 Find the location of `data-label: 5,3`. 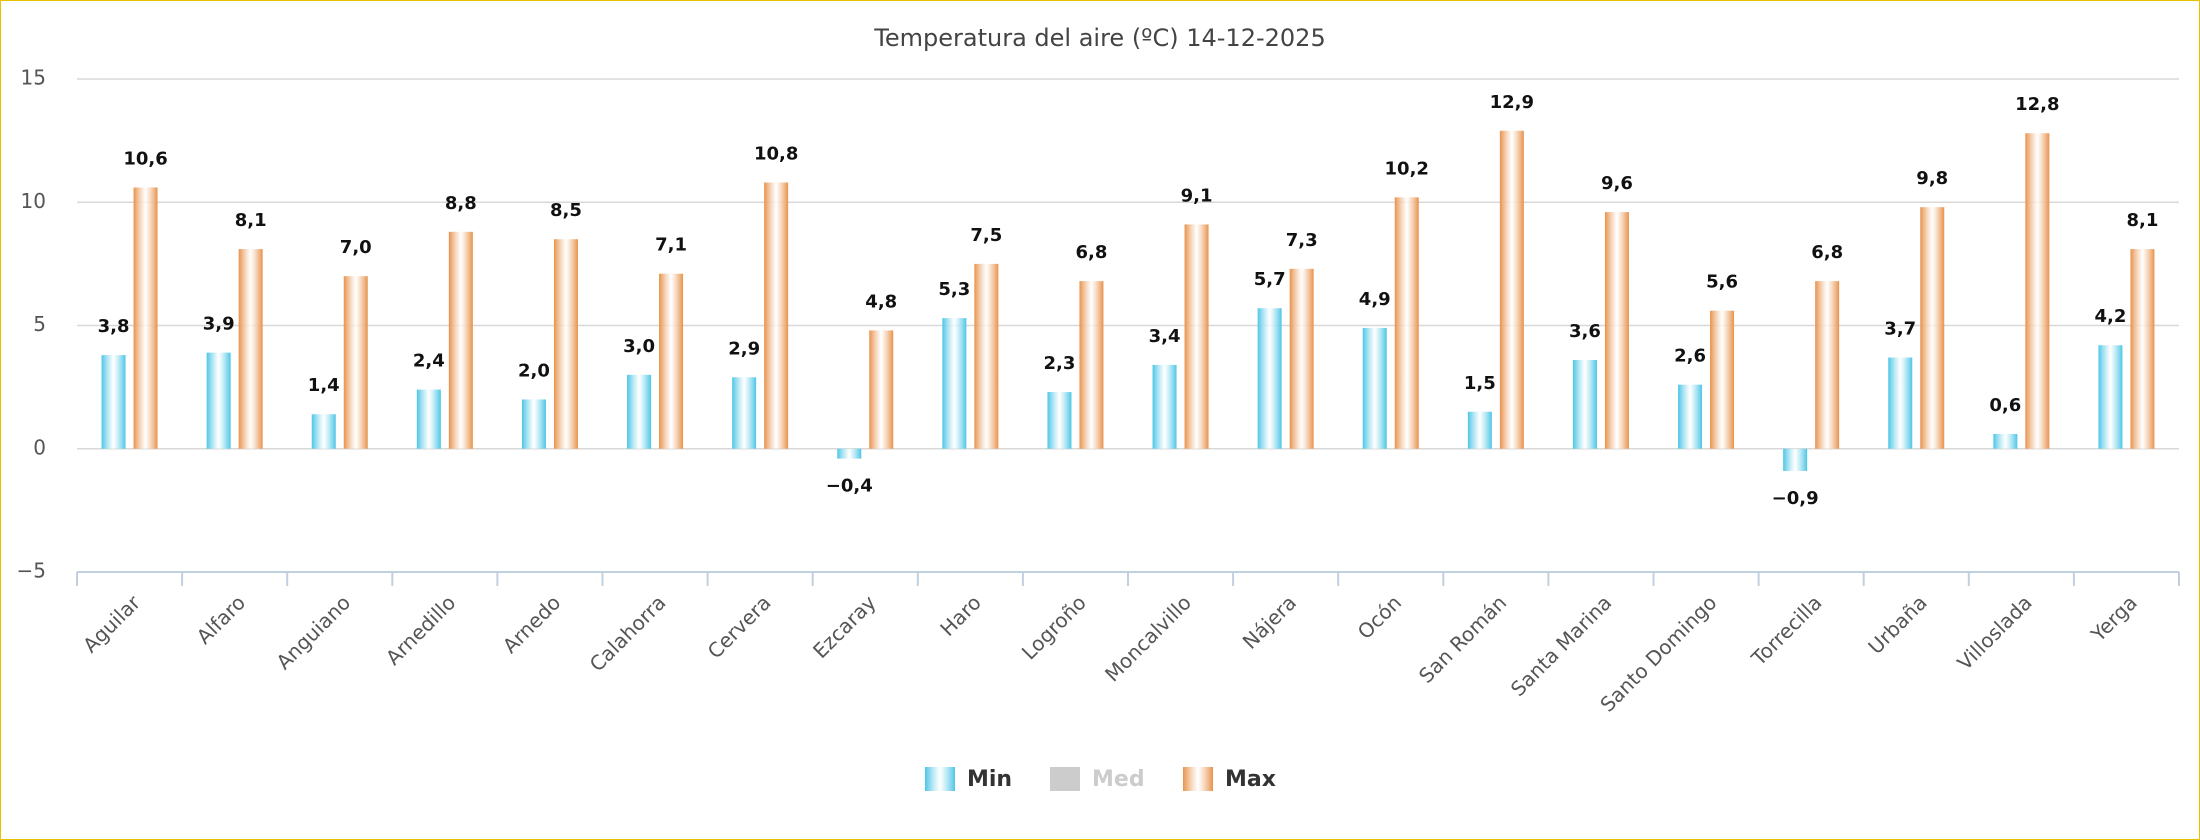

data-label: 5,3 is located at coordinates (954, 289).